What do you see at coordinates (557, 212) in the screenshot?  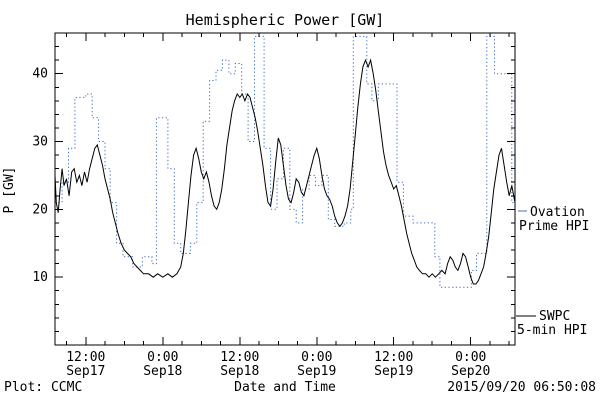 I see `legend-ovation-line1: Ovation` at bounding box center [557, 212].